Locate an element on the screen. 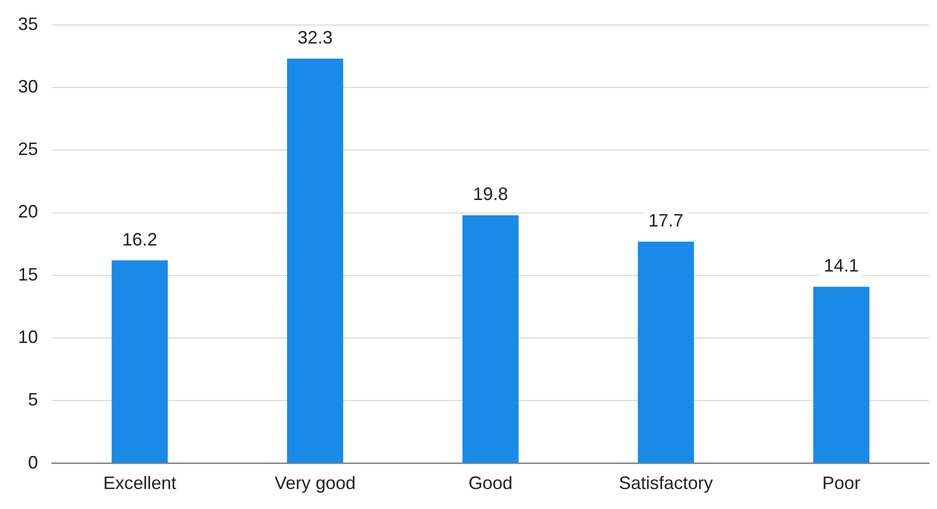 The image size is (937, 509). data-label: 32.3 is located at coordinates (315, 38).